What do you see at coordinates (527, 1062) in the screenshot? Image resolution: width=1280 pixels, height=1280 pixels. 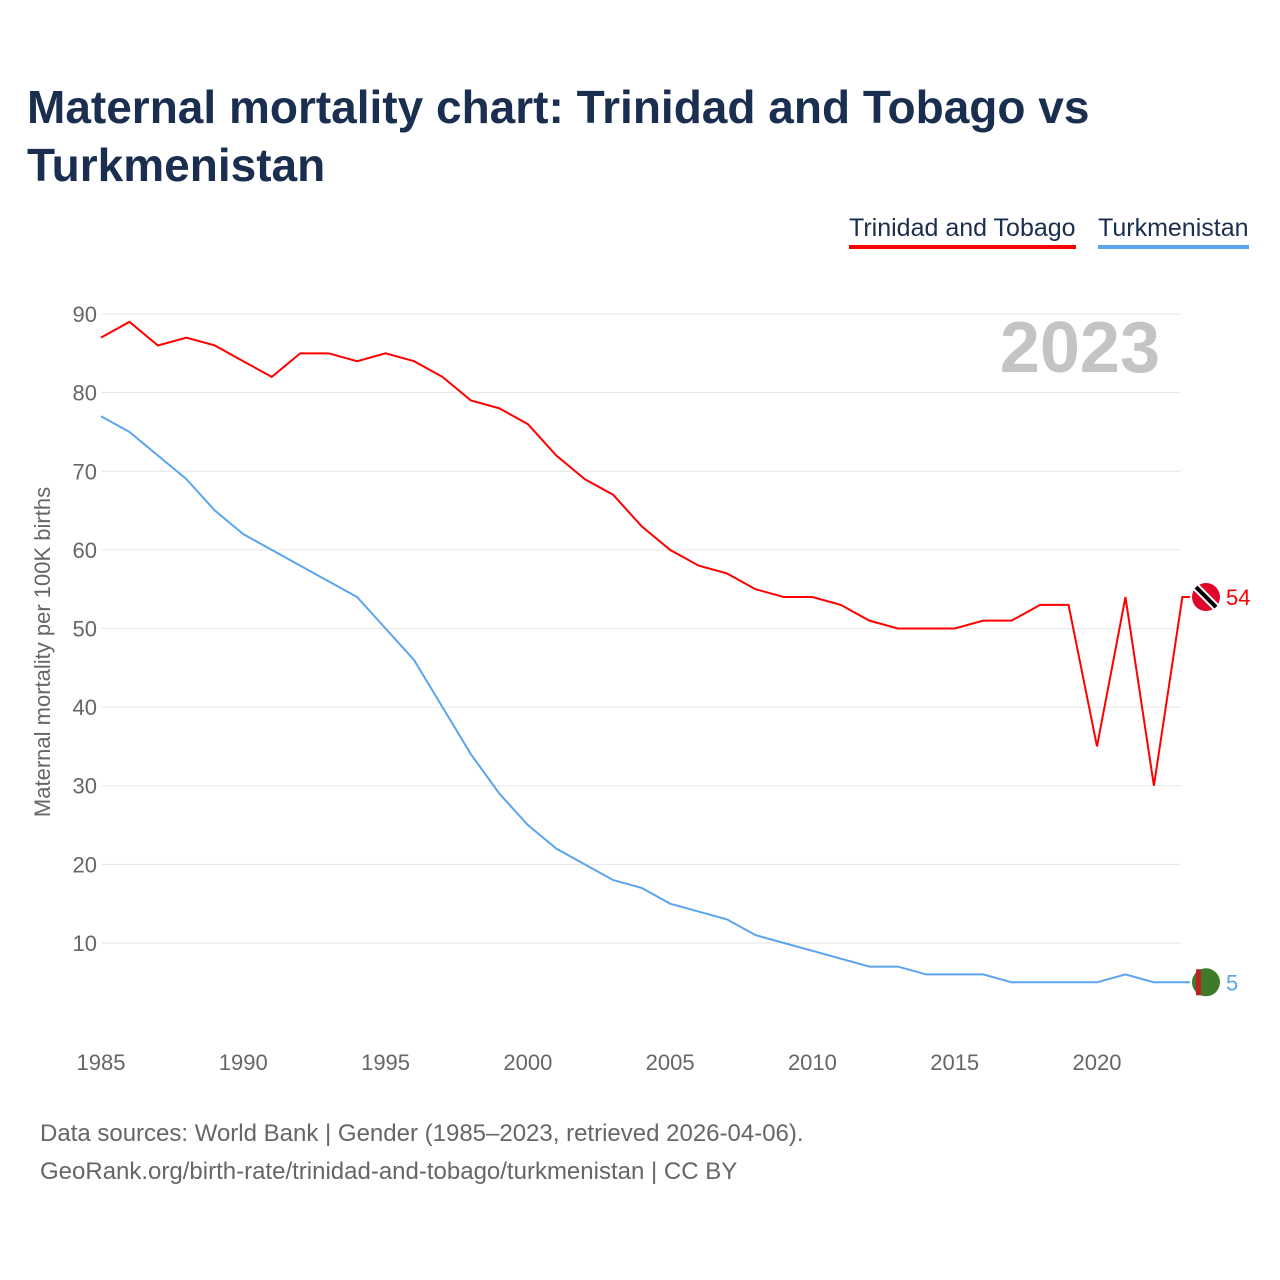 I see `x-tick-label: 2000` at bounding box center [527, 1062].